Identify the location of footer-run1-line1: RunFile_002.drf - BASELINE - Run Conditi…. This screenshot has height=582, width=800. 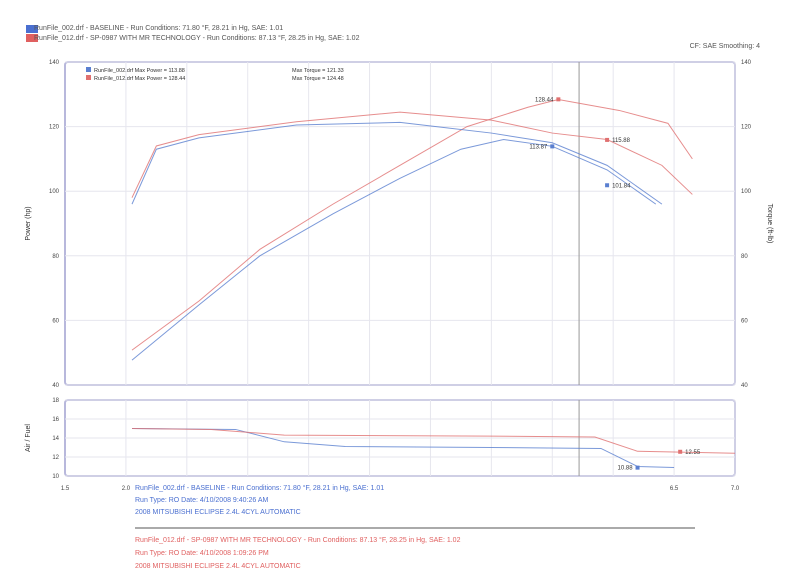
(260, 488).